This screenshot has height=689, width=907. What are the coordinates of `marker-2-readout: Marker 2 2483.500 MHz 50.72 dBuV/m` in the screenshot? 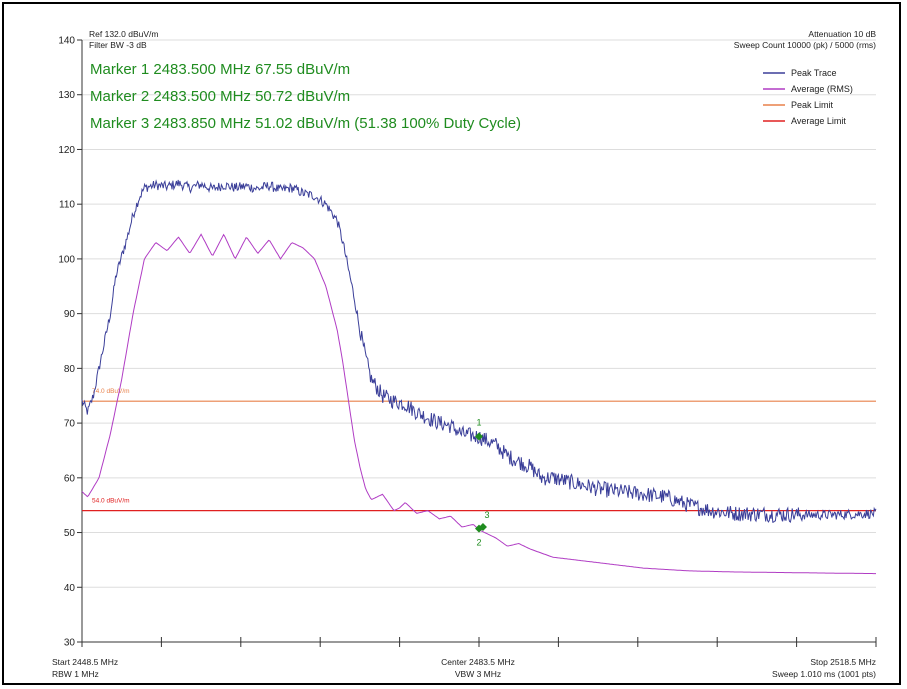 It's located at (220, 96).